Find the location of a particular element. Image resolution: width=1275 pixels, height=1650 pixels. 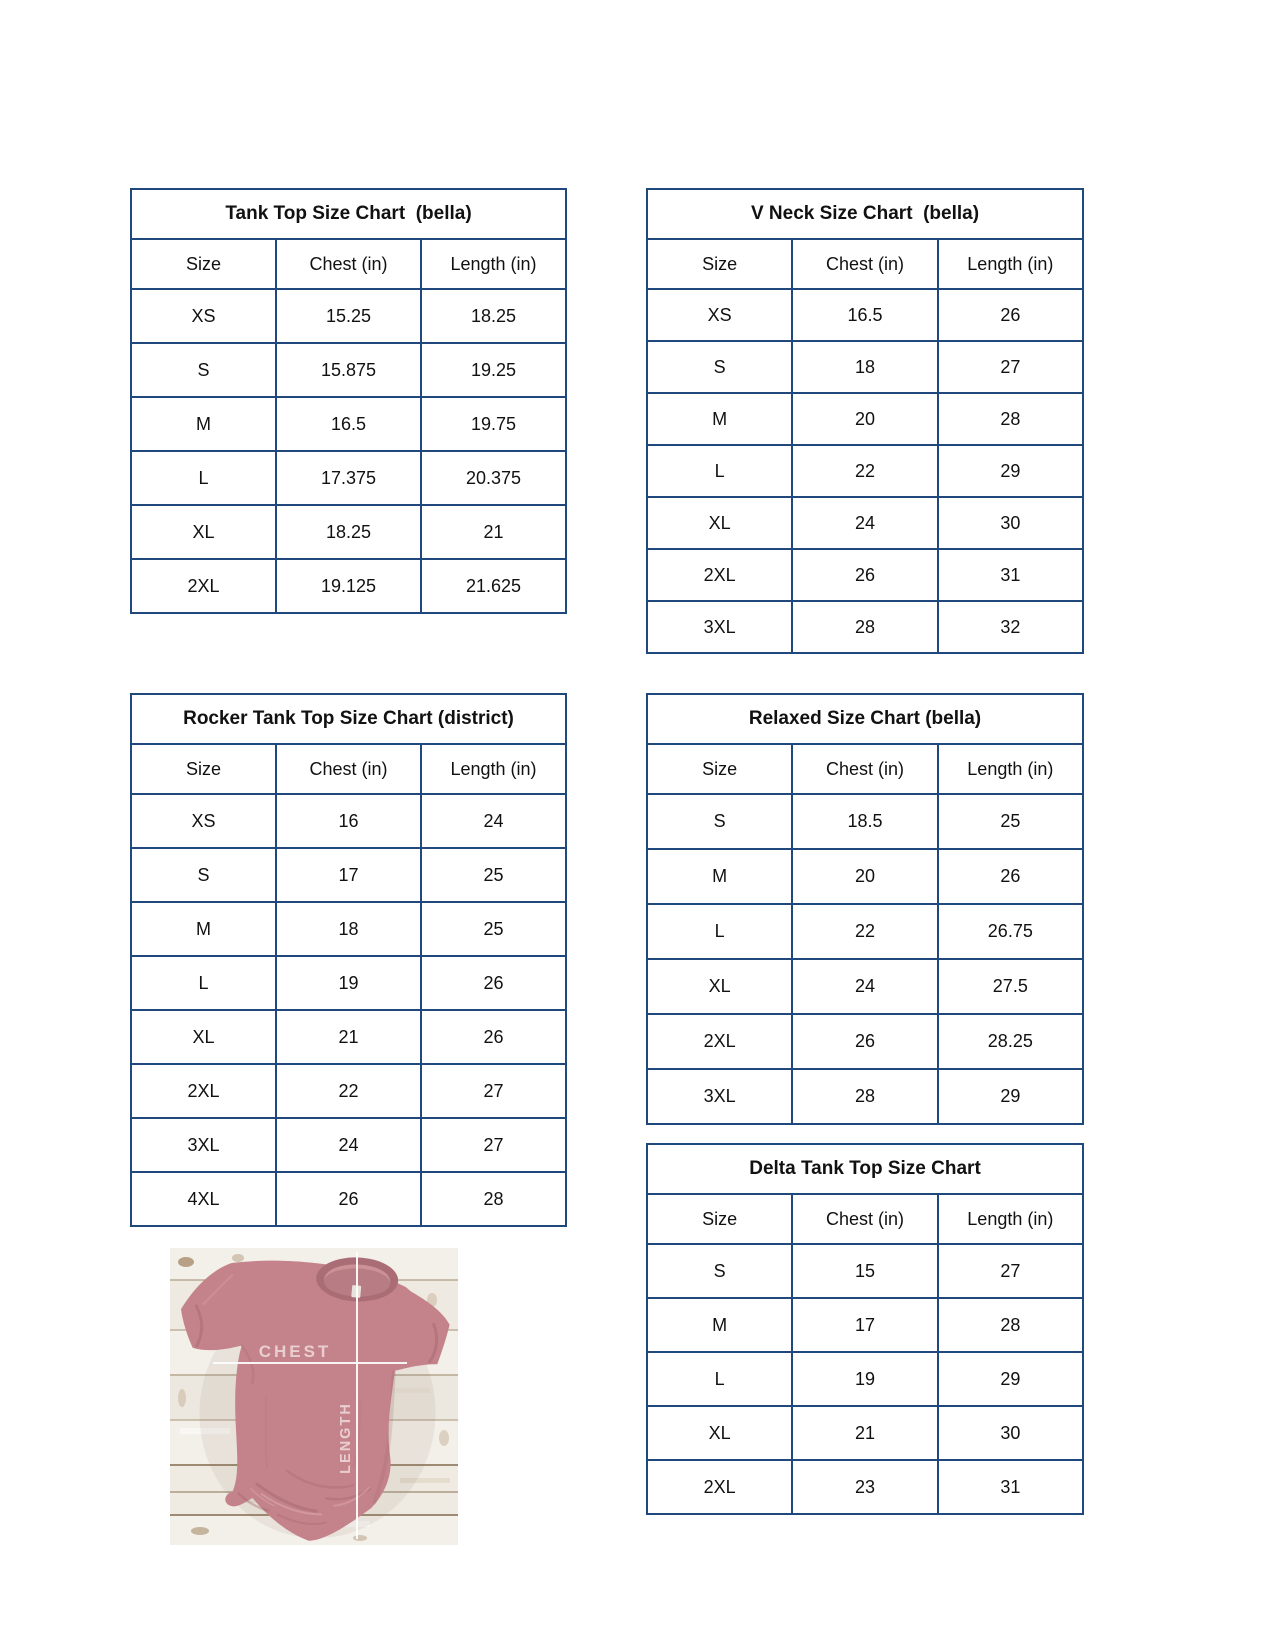

table-row: 3XL 28 29 is located at coordinates (865, 1096).